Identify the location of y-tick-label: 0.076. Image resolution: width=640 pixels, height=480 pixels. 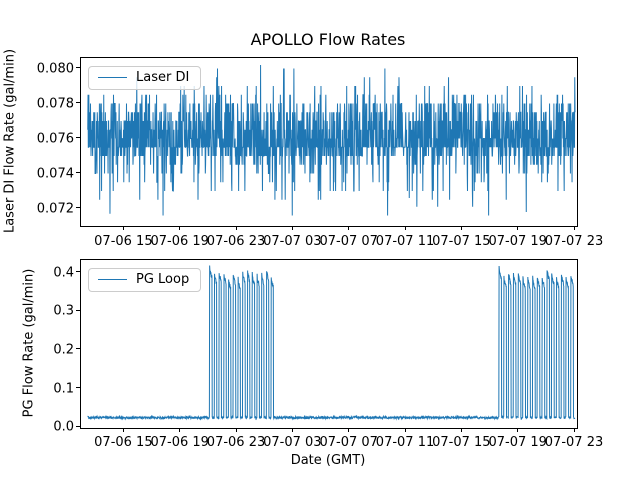
(55, 138).